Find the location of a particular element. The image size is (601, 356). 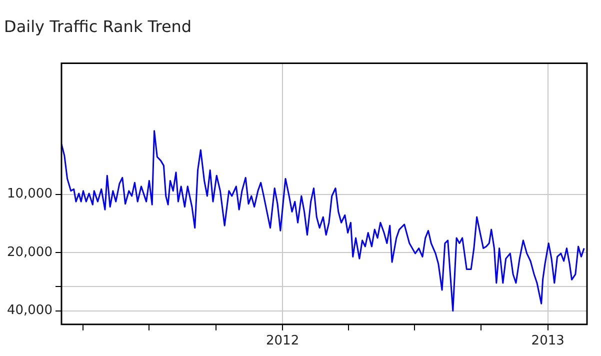

y-tick-label: 20,000 is located at coordinates (29, 252).